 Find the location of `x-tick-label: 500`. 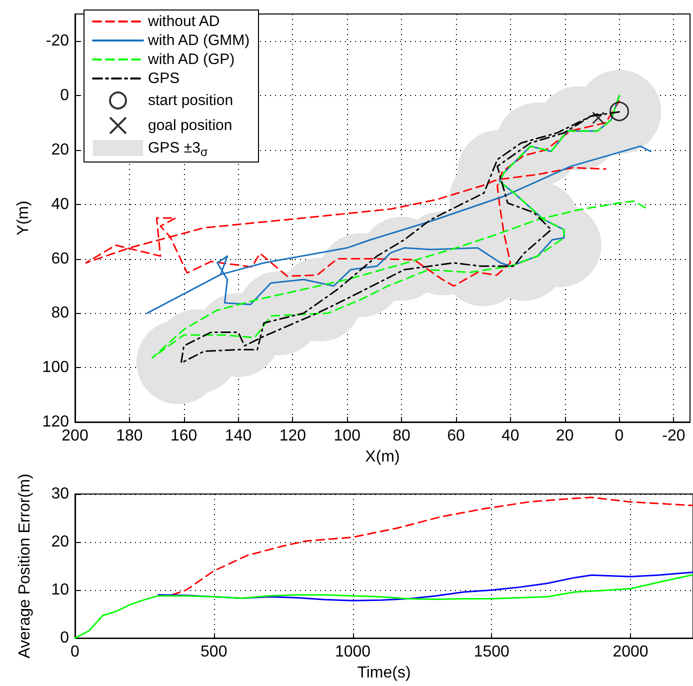

x-tick-label: 500 is located at coordinates (214, 652).